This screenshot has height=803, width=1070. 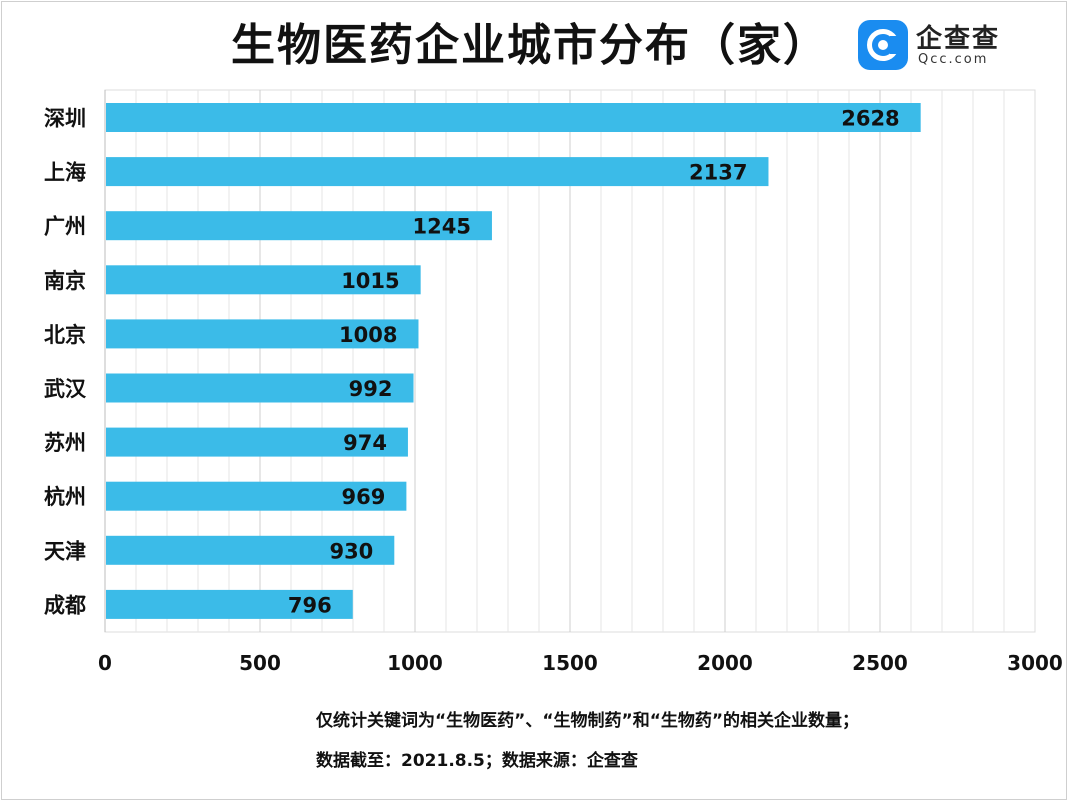 I want to click on category-label: 南京, so click(x=65, y=281).